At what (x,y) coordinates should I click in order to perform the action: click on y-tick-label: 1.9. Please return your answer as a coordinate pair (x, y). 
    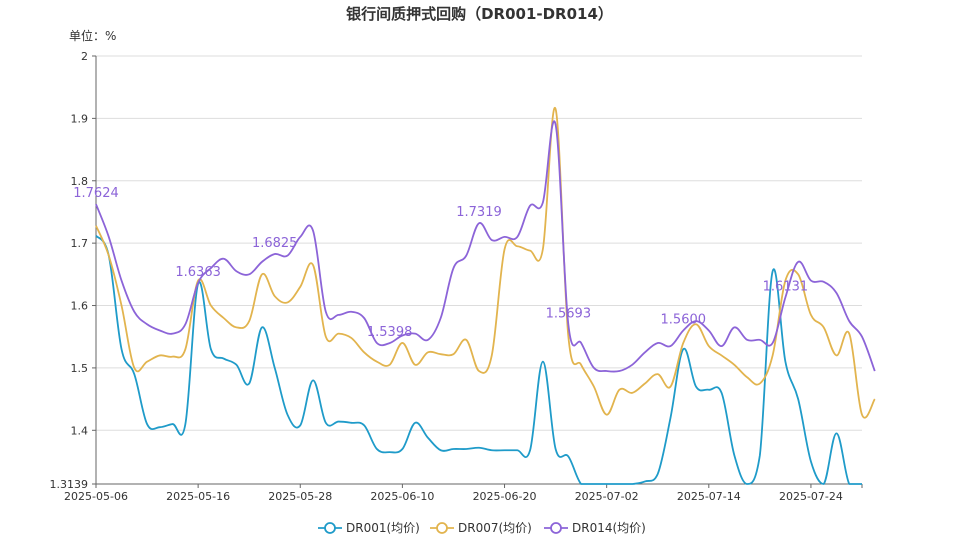
    Looking at the image, I should click on (80, 118).